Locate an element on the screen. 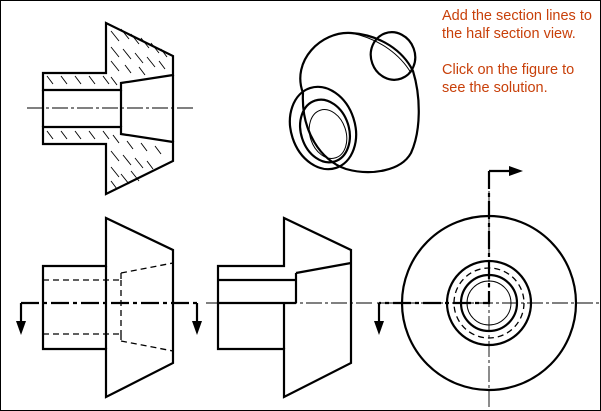 The image size is (601, 411). hidden-taper-bottom is located at coordinates (147, 346).